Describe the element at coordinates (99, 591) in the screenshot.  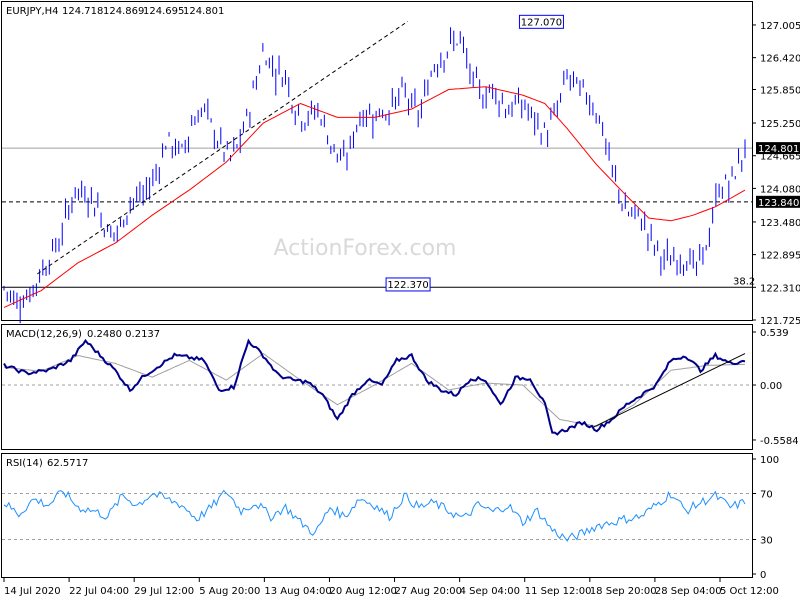
I see `x-tick-label: 22 Jul 04:00` at that location.